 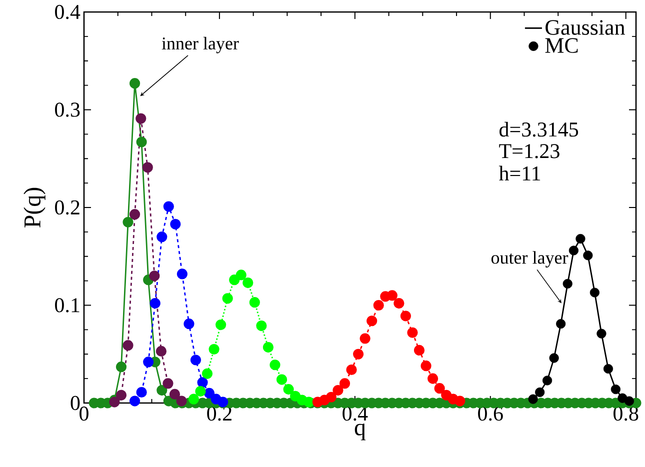 What do you see at coordinates (529, 151) in the screenshot?
I see `annotation: T=1.23` at bounding box center [529, 151].